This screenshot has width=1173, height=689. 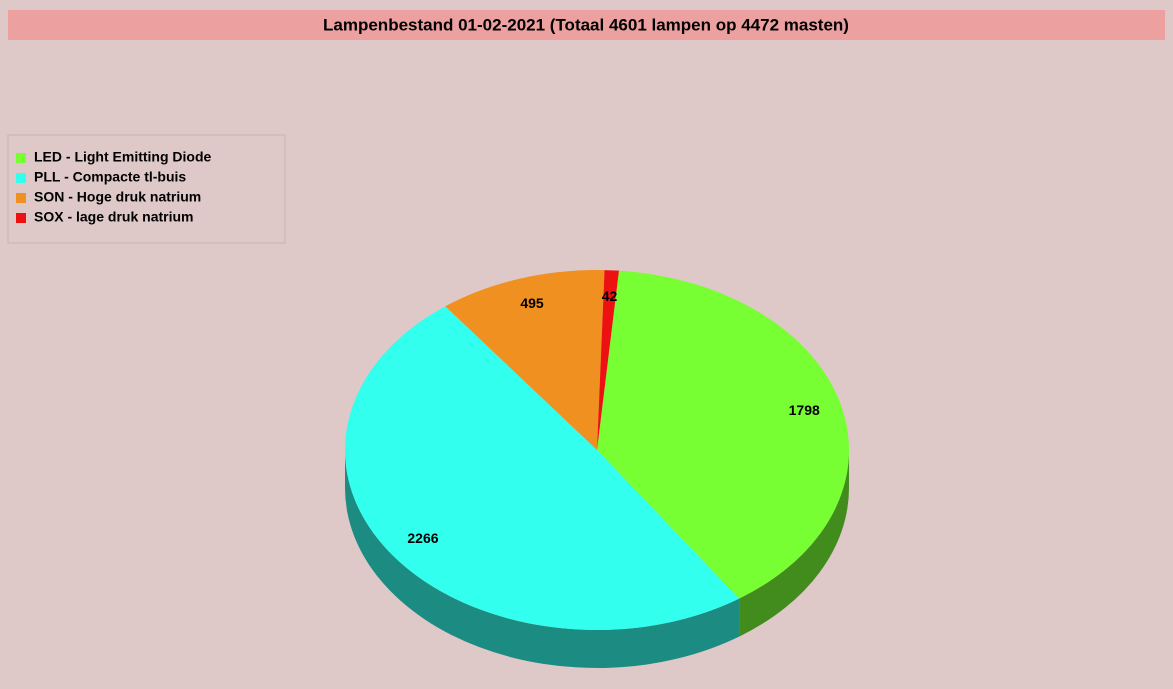 I want to click on legend-label: LED - Light Emitting Diode, so click(x=123, y=157).